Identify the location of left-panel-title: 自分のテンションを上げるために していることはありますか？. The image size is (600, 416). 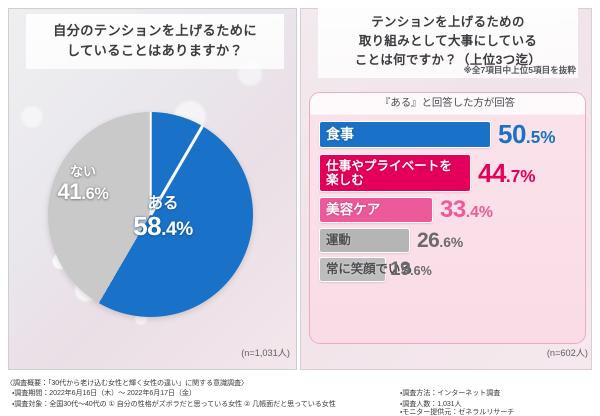
(155, 42).